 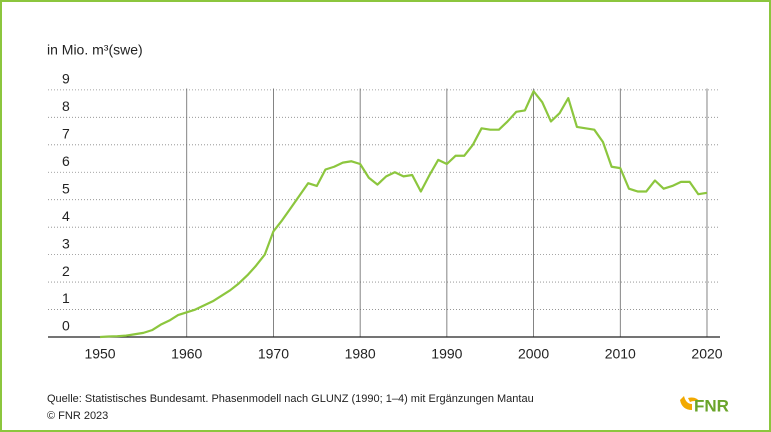 What do you see at coordinates (77, 416) in the screenshot?
I see `copyright: © FNR 2023` at bounding box center [77, 416].